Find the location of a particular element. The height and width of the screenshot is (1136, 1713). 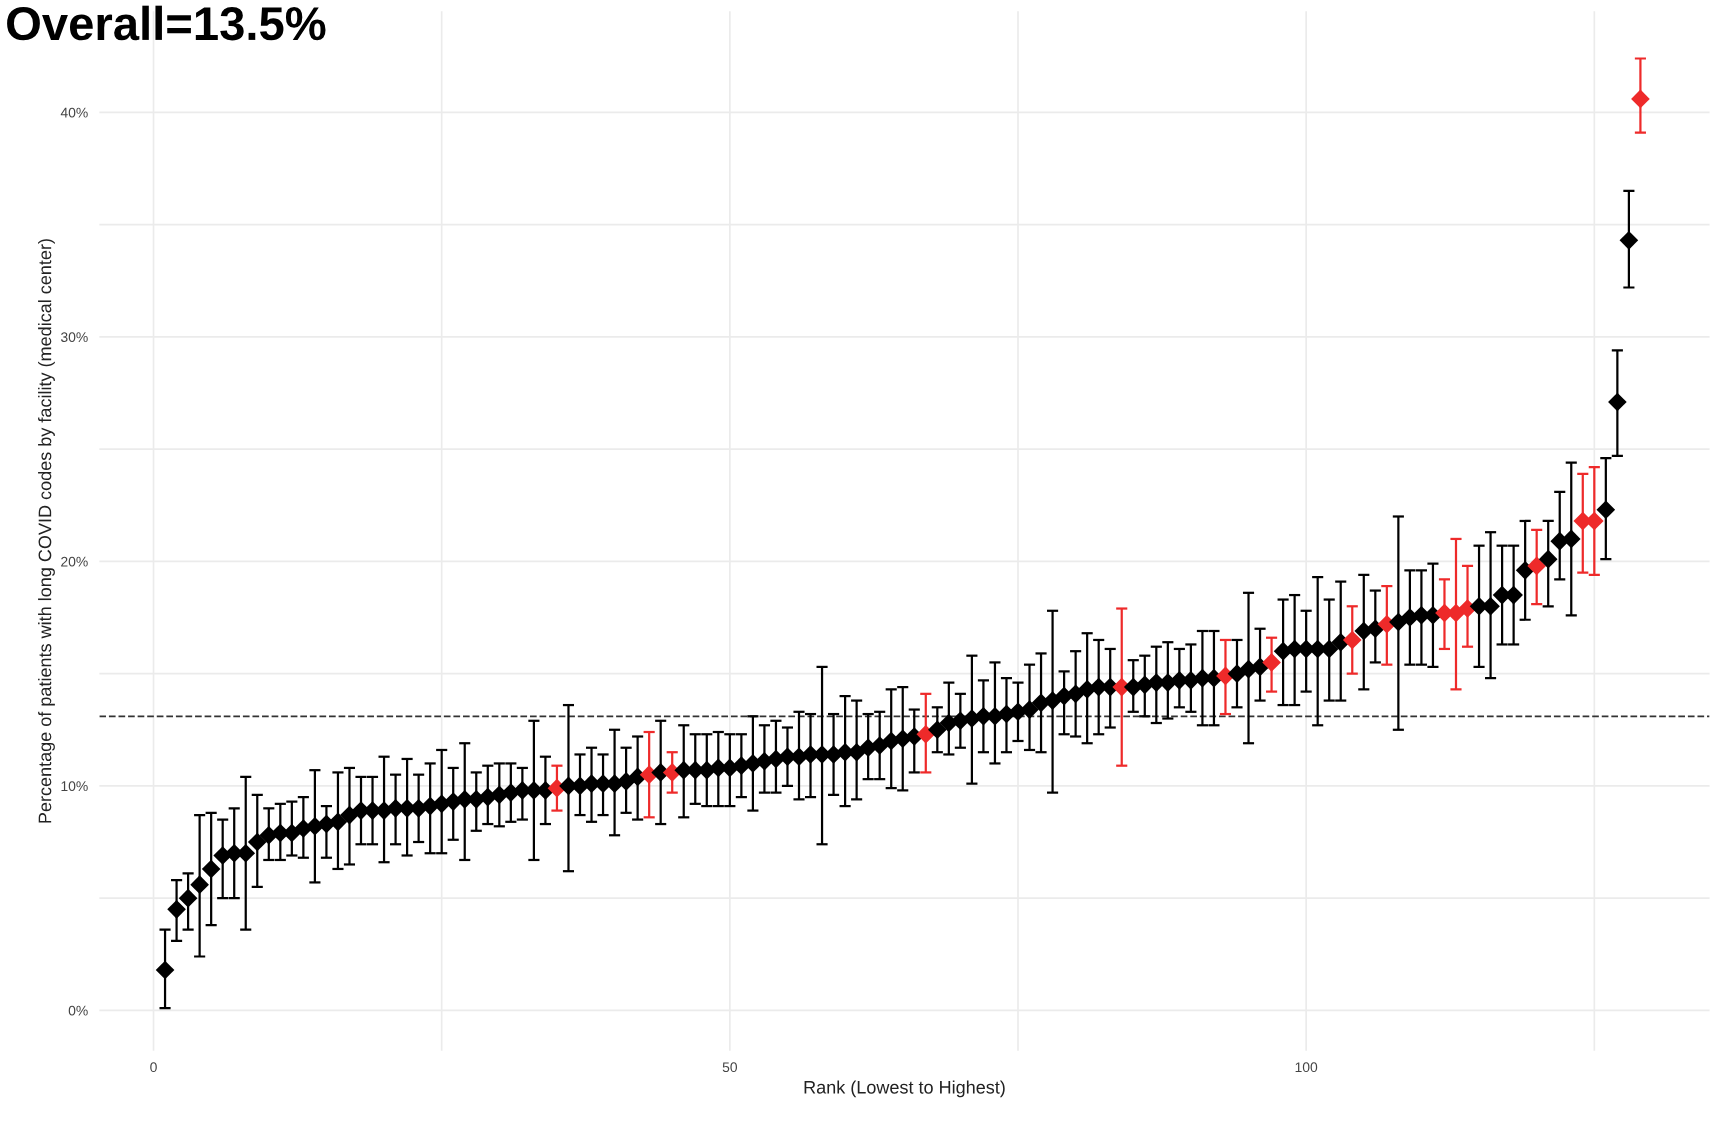

y-tick-label: 40% is located at coordinates (74, 112).